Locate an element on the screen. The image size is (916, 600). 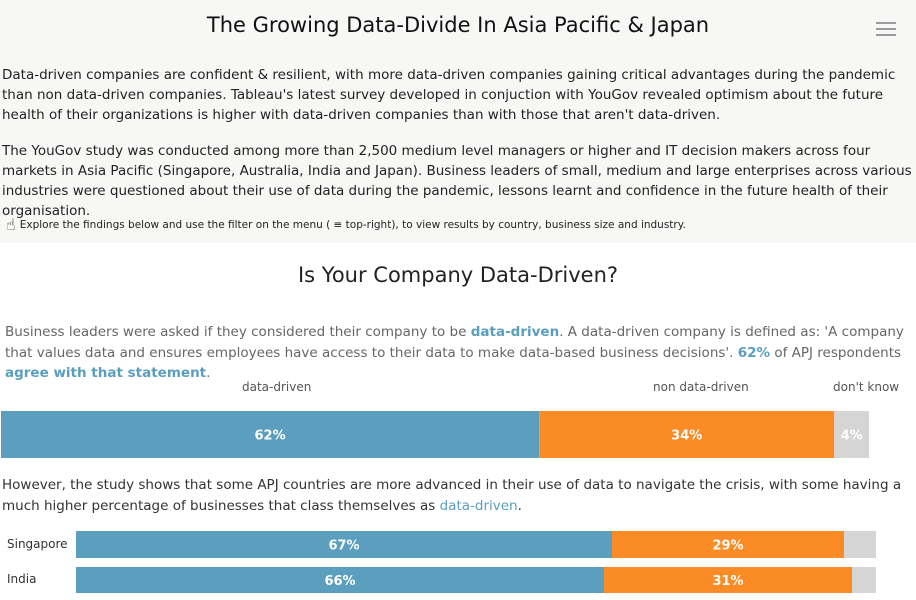
bar-apj-don-t-know is located at coordinates (851, 434).